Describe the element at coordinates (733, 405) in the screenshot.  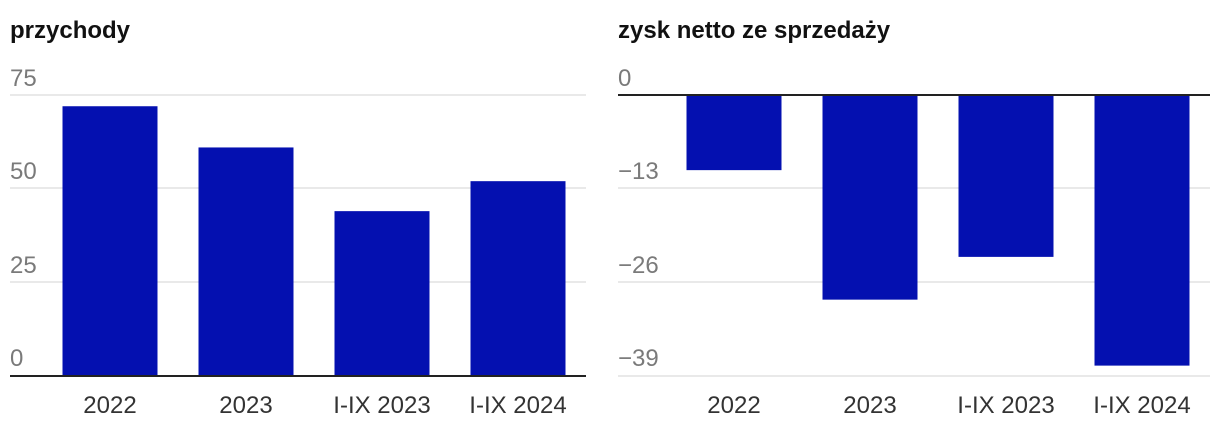
I see `net-profit-xtick-label: 2022` at that location.